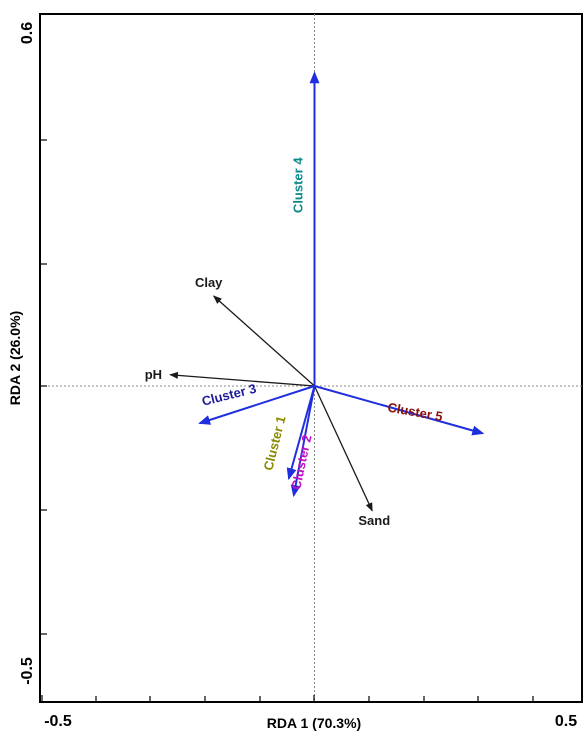 The height and width of the screenshot is (733, 584). Describe the element at coordinates (27, 671) in the screenshot. I see `y-tick-label-bottom: -0.5` at that location.